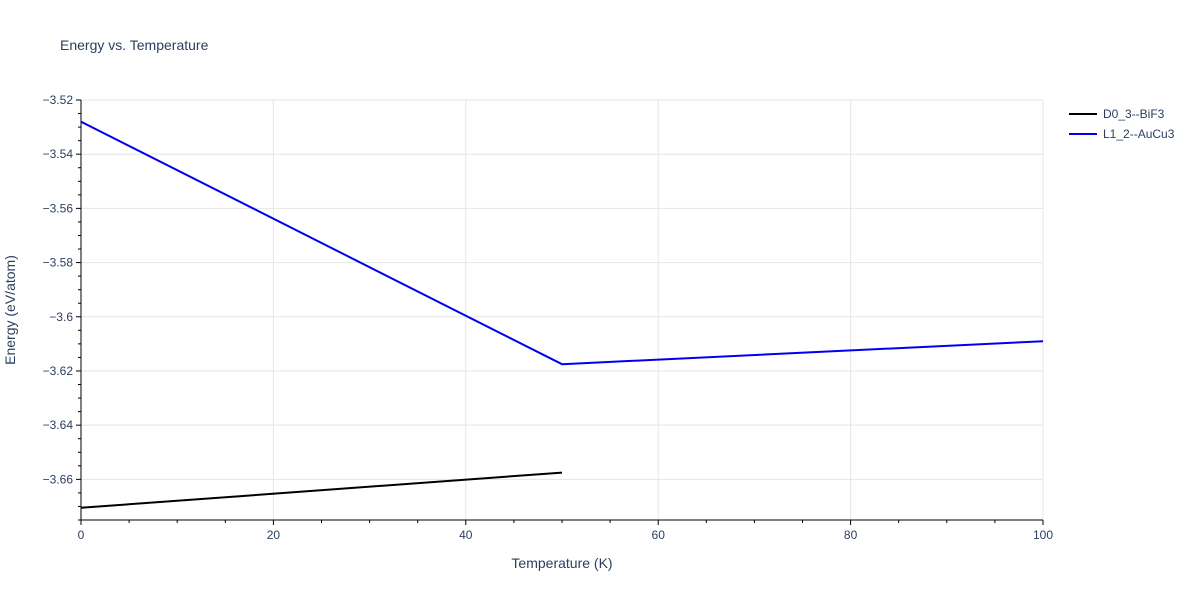  Describe the element at coordinates (851, 535) in the screenshot. I see `x-tick-label: 80` at that location.